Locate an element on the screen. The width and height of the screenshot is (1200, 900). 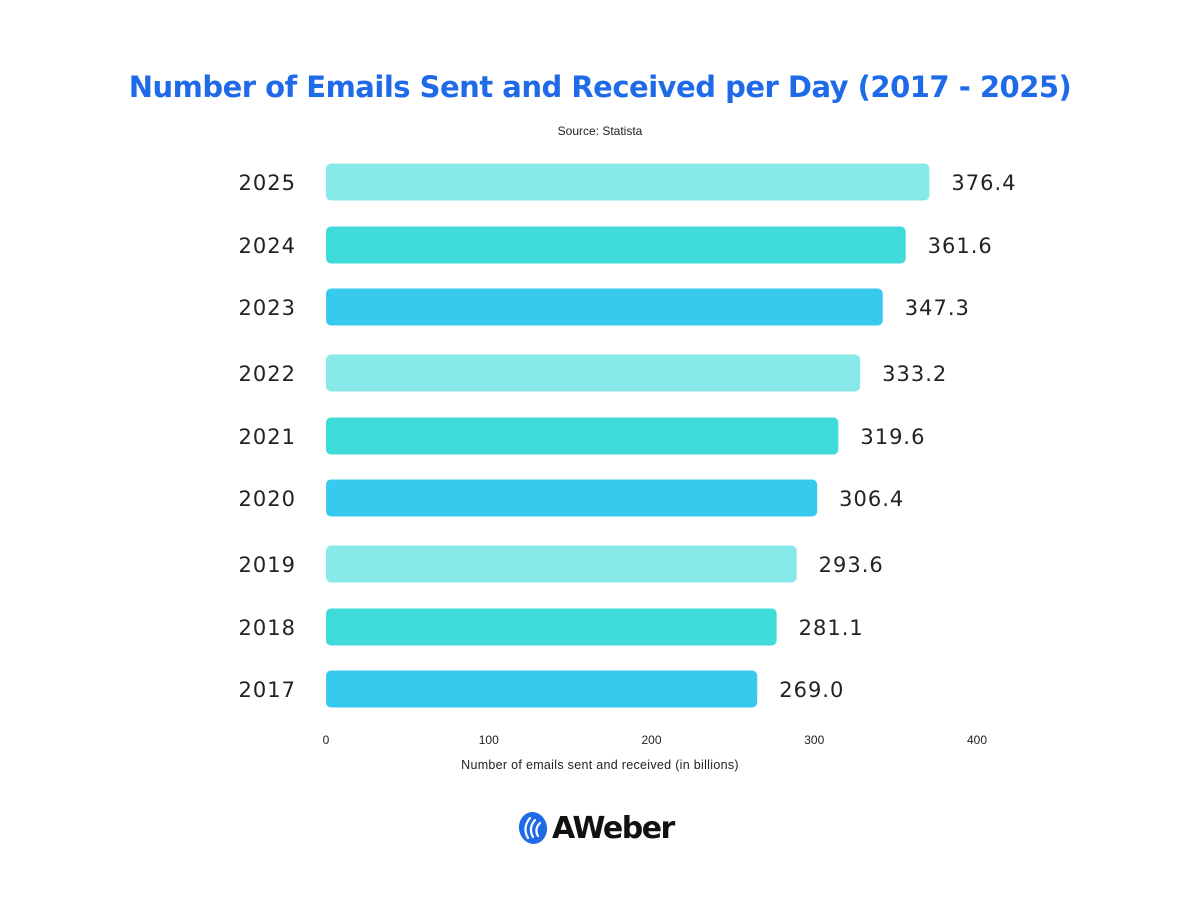
bar-2019 is located at coordinates (561, 564).